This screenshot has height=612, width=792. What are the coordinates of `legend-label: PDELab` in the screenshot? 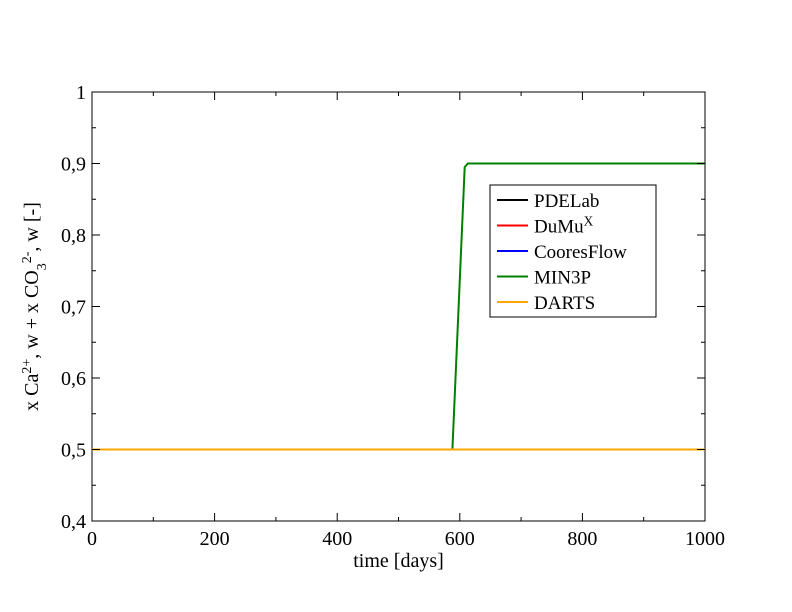 It's located at (566, 201).